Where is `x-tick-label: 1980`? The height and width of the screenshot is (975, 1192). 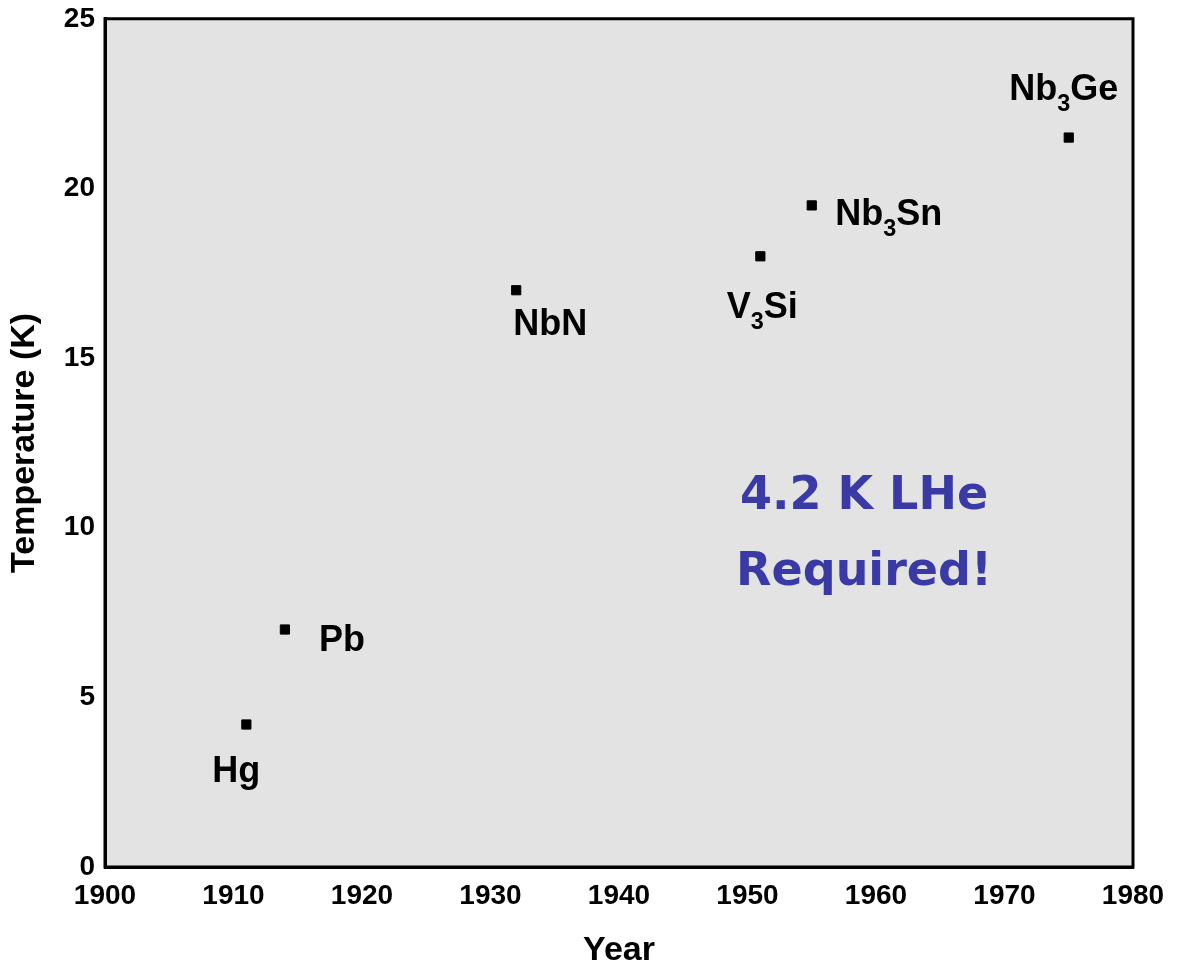 x-tick-label: 1980 is located at coordinates (1133, 894).